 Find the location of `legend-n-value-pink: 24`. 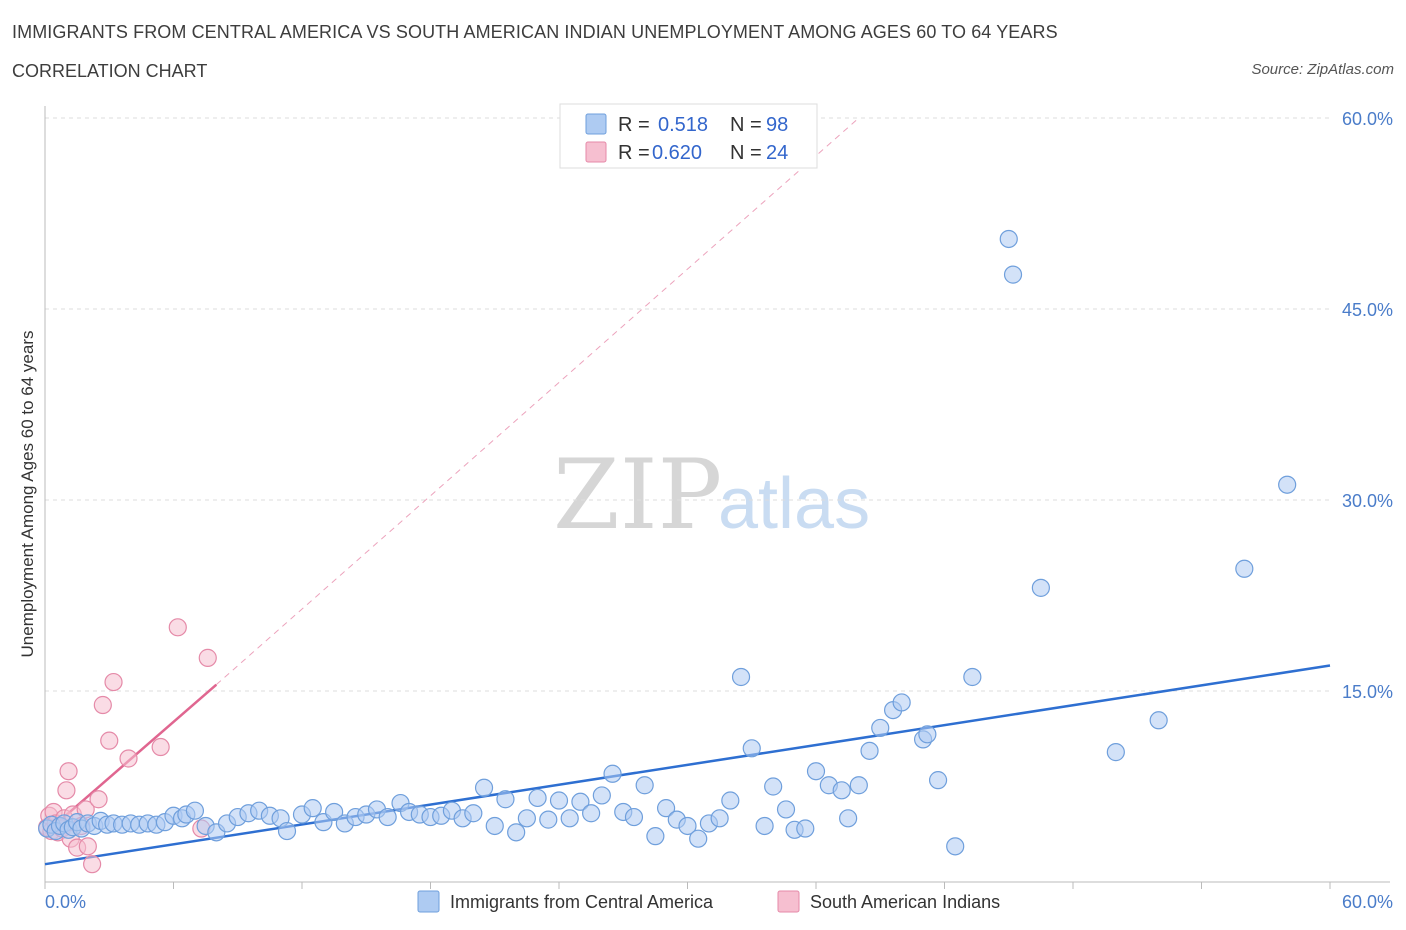

legend-n-value-pink: 24 is located at coordinates (777, 153).